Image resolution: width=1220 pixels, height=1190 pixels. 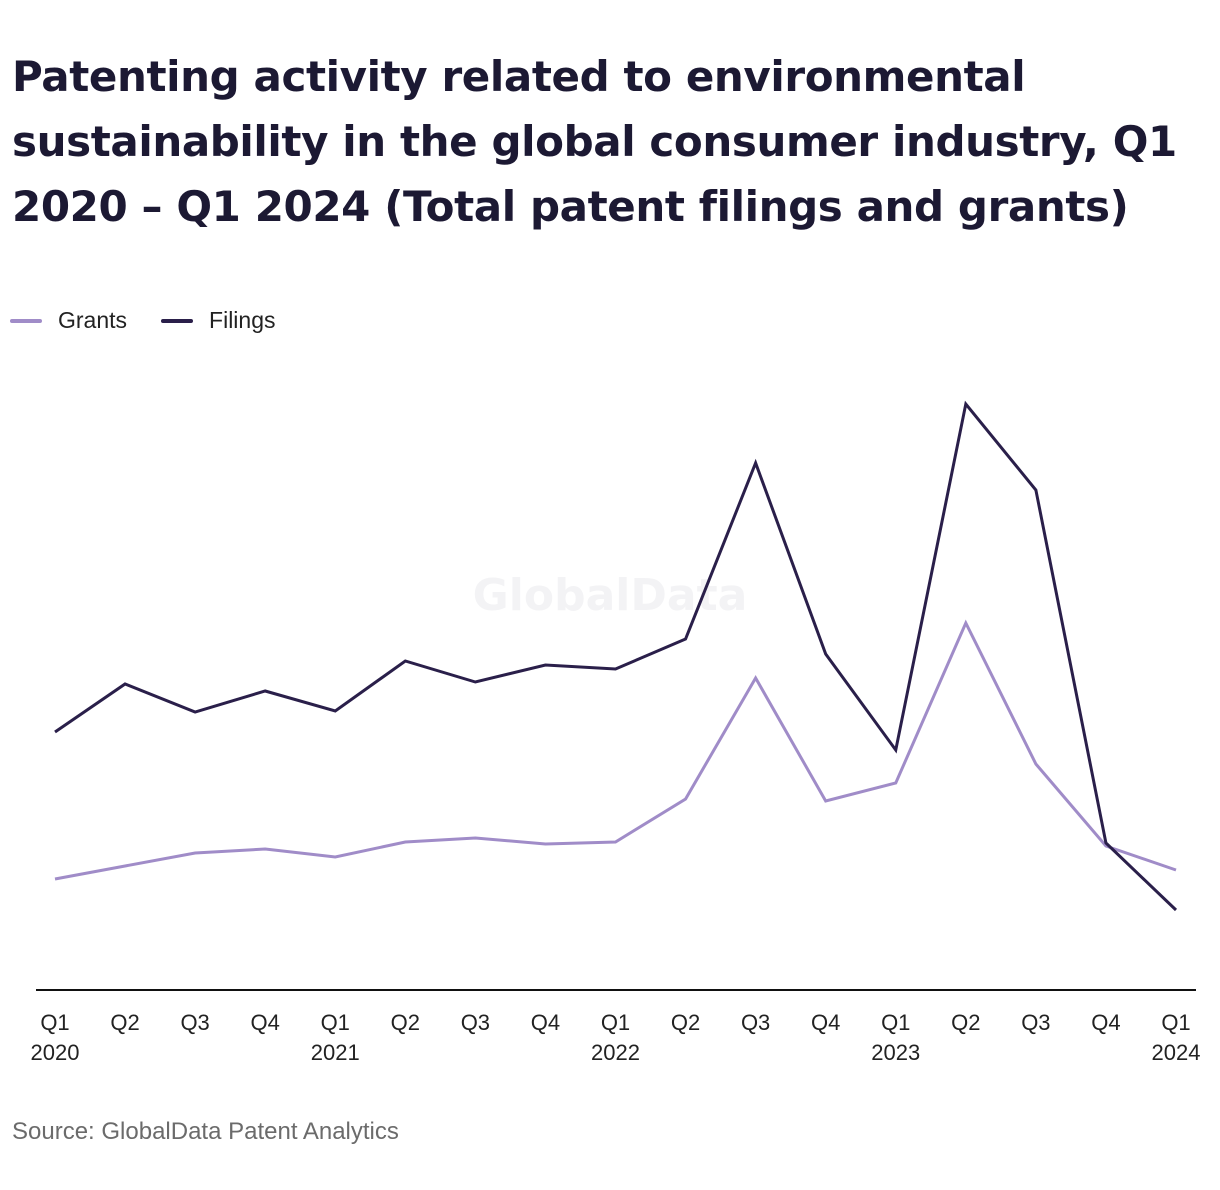 I want to click on legend-swatch-filings, so click(x=177, y=320).